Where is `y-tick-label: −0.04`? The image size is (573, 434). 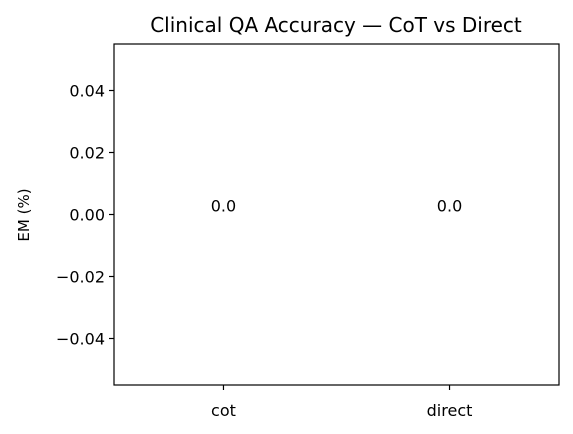
y-tick-label: −0.04 is located at coordinates (80, 339).